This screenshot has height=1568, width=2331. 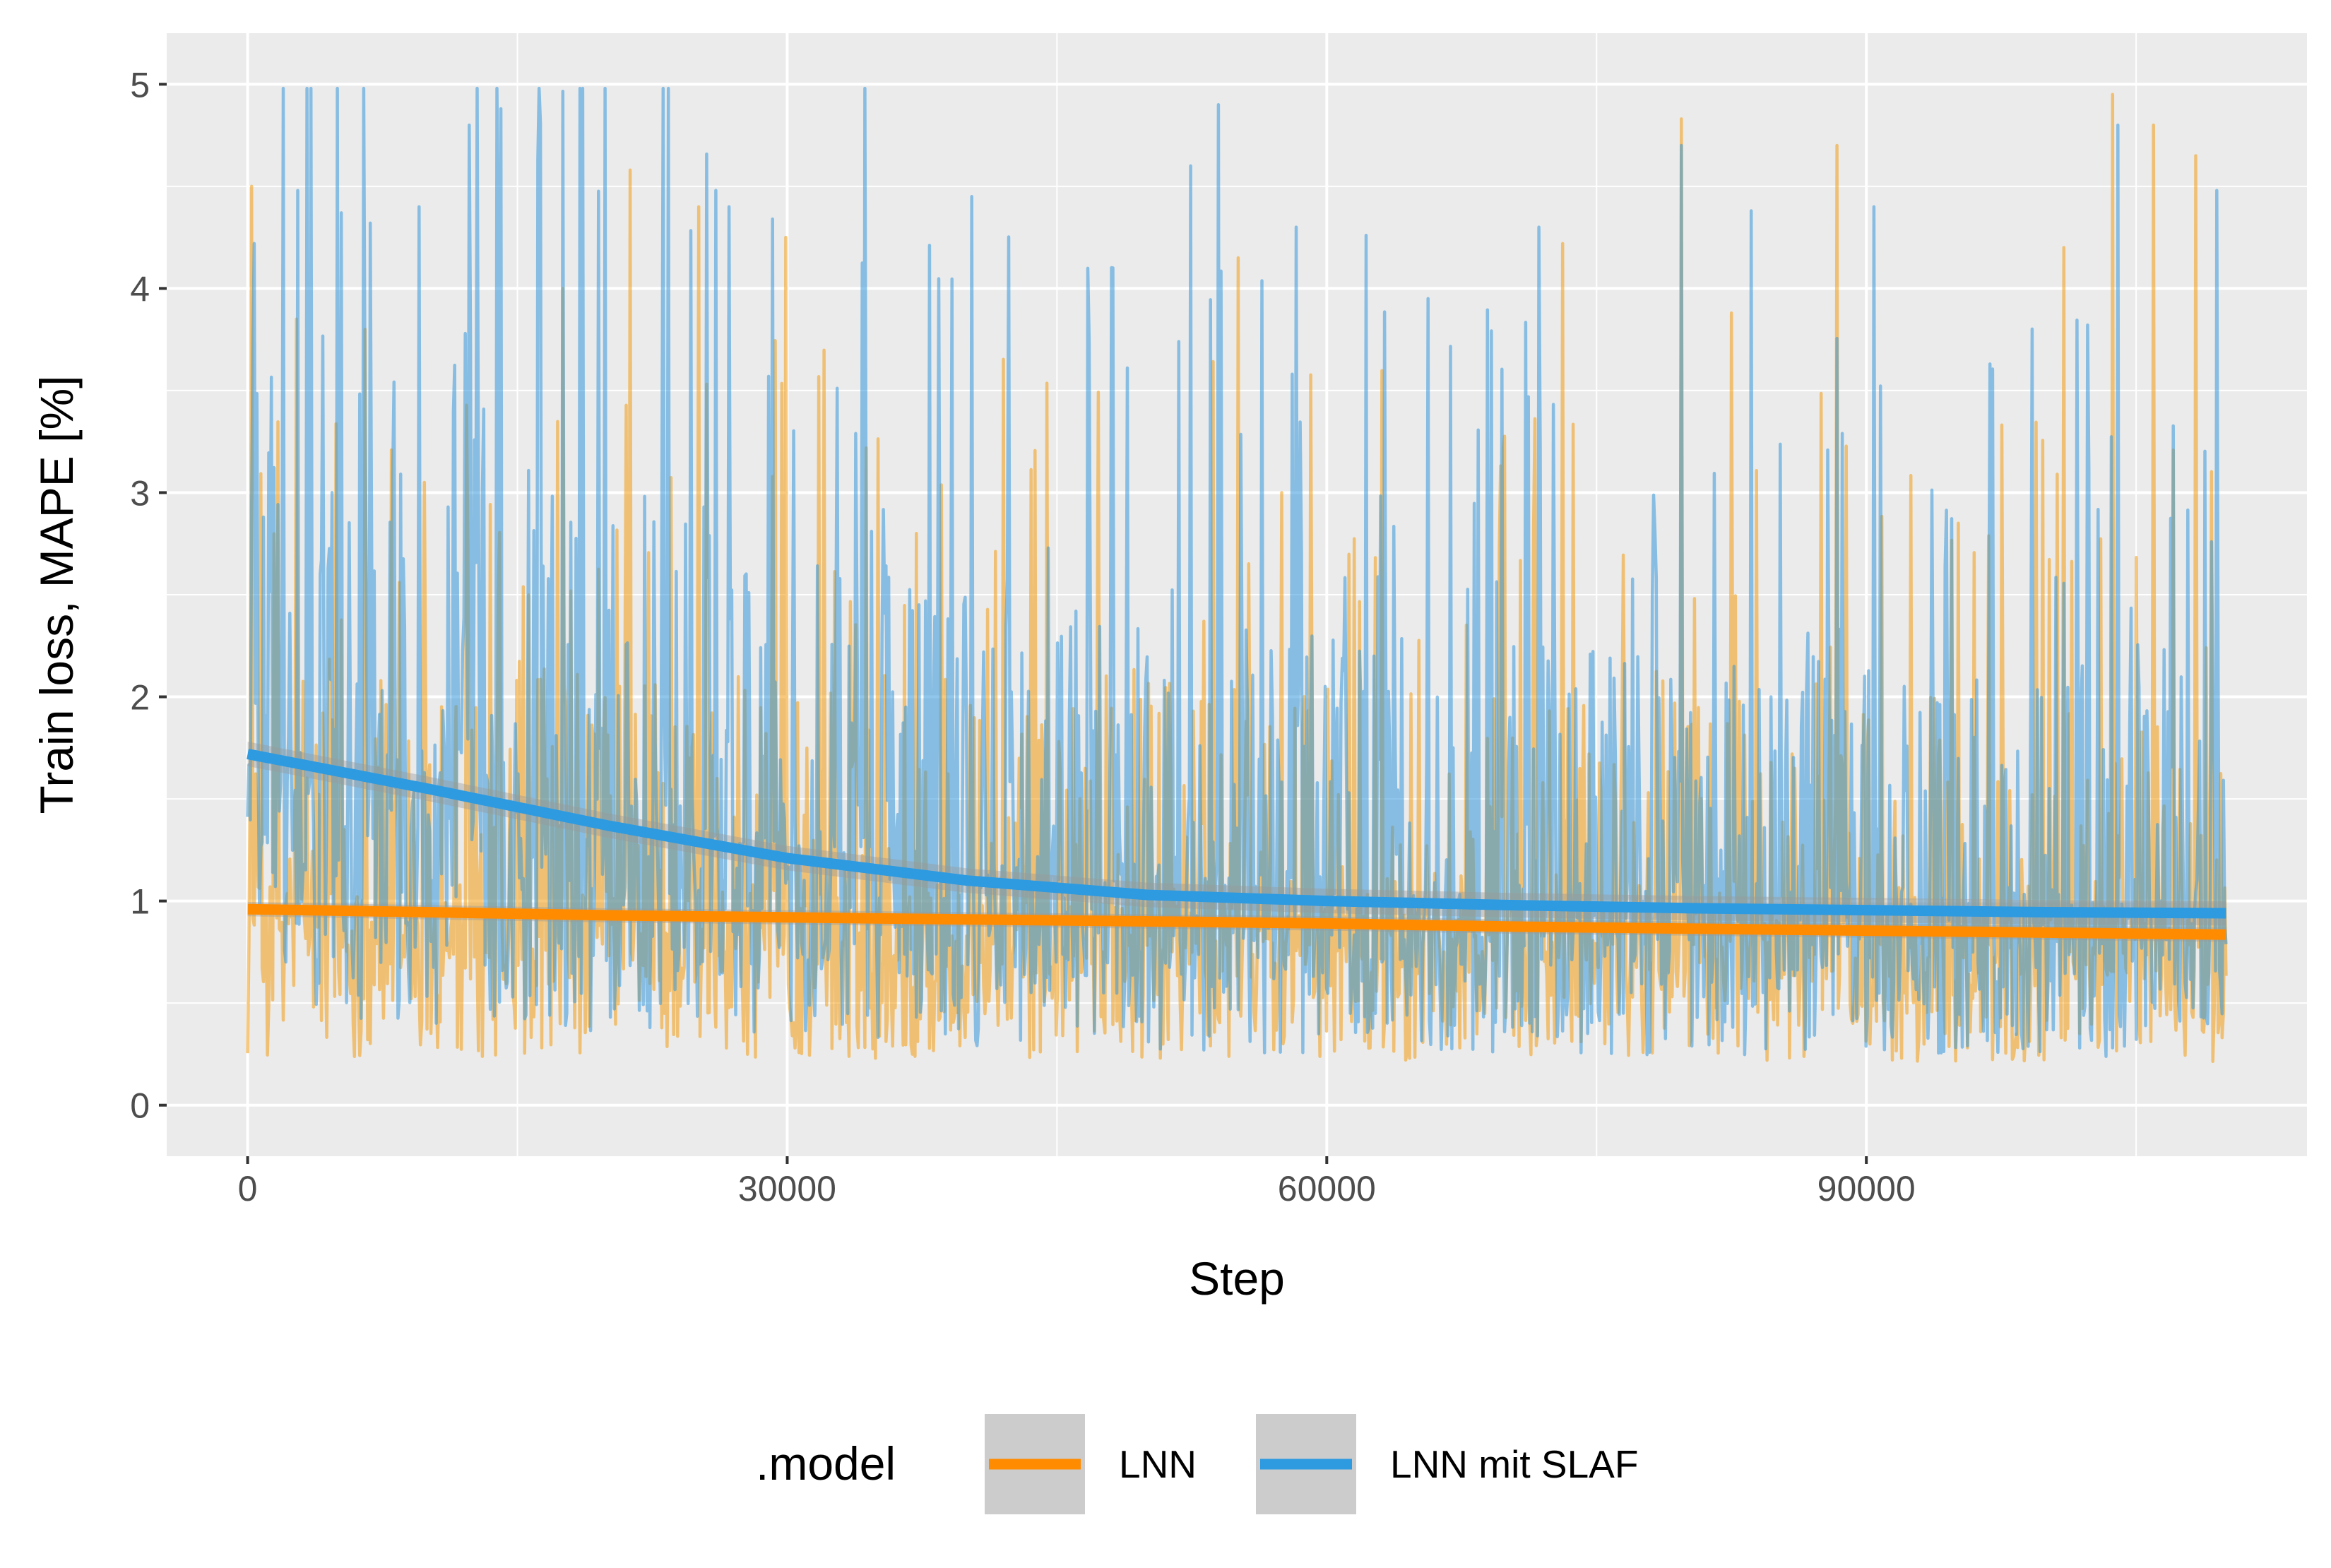 What do you see at coordinates (1867, 1188) in the screenshot?
I see `x-tick-label: 90000` at bounding box center [1867, 1188].